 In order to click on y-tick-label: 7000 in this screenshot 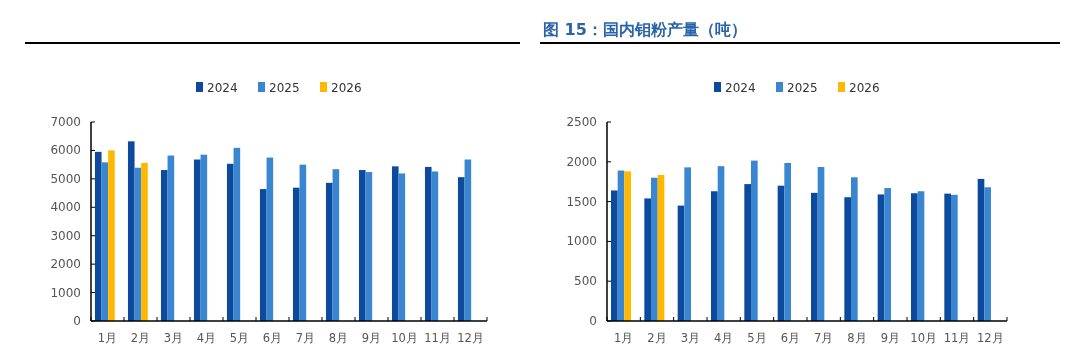, I will do `click(65, 122)`.